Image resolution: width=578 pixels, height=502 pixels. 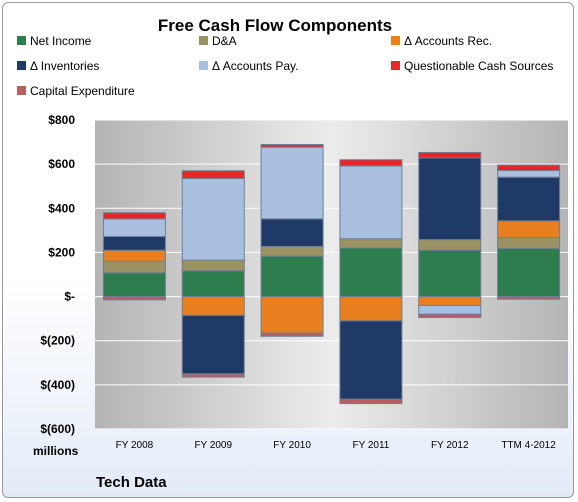 What do you see at coordinates (56, 451) in the screenshot?
I see `unit-label: millions` at bounding box center [56, 451].